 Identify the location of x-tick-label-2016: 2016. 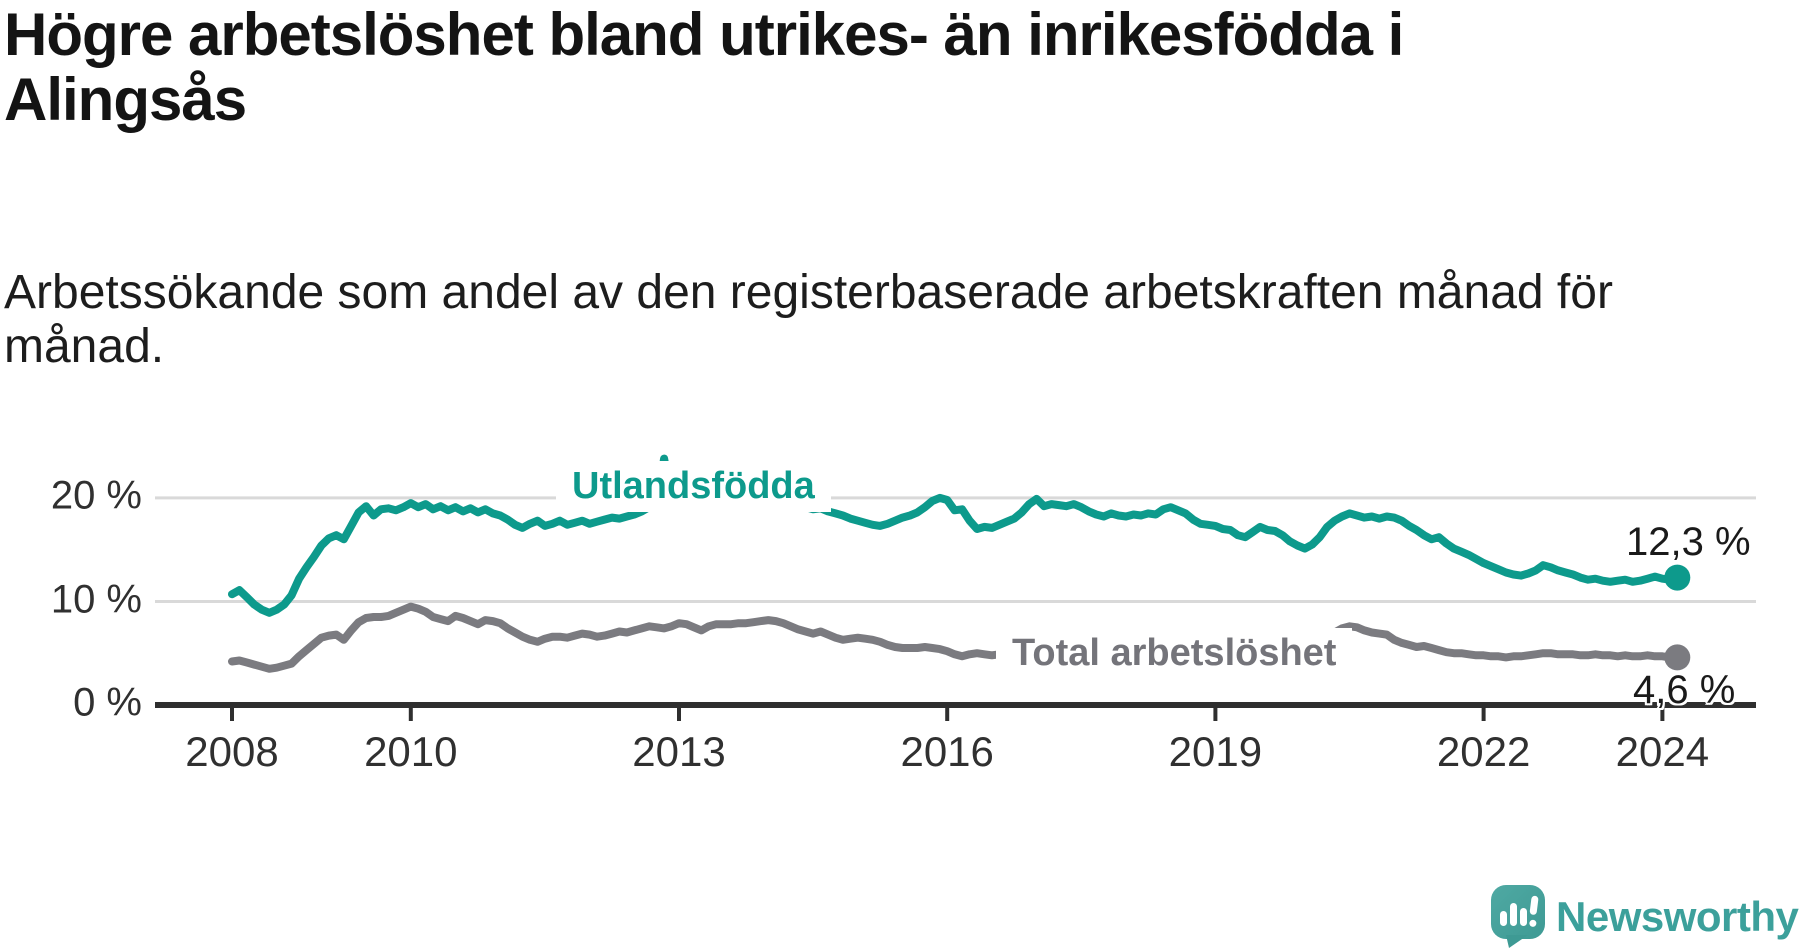
(947, 751).